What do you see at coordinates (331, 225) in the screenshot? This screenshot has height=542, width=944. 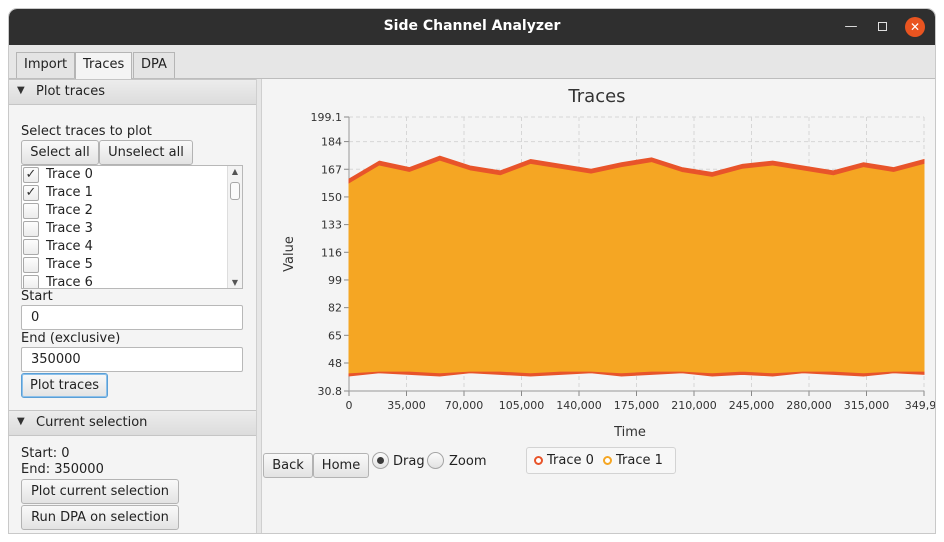 I see `y-tick-label: 133` at bounding box center [331, 225].